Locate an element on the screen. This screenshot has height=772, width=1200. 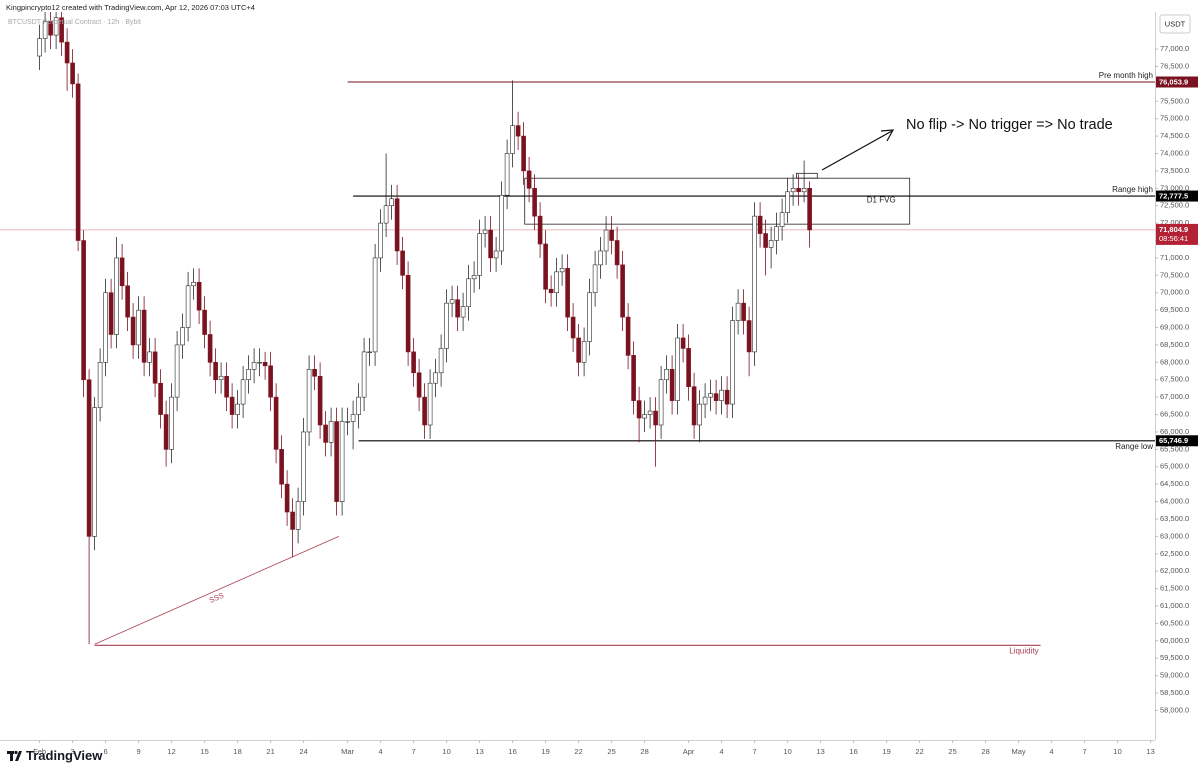
y-tick-label: 64,000.0 is located at coordinates (1174, 501).